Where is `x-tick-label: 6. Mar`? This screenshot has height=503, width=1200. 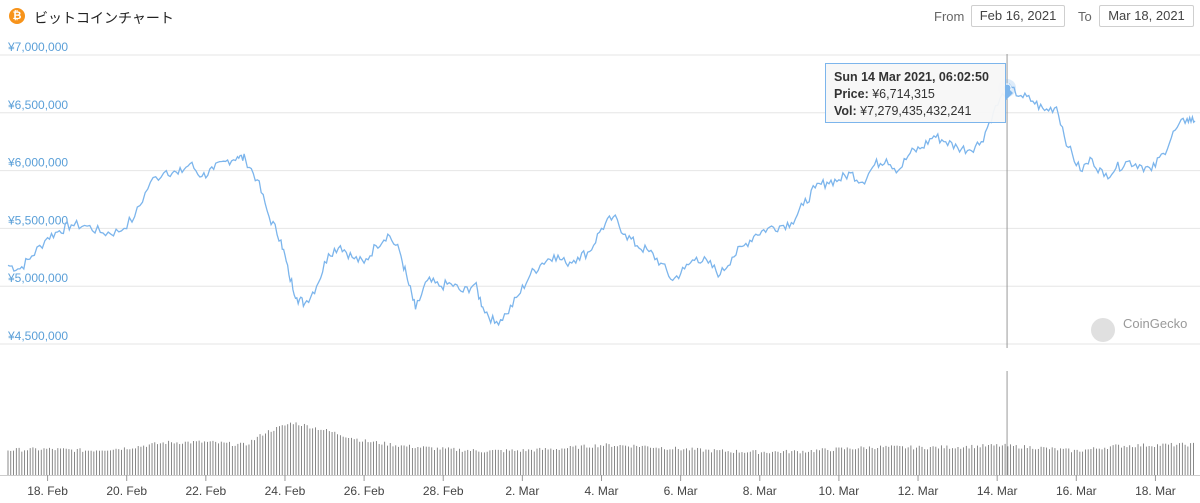 x-tick-label: 6. Mar is located at coordinates (681, 491).